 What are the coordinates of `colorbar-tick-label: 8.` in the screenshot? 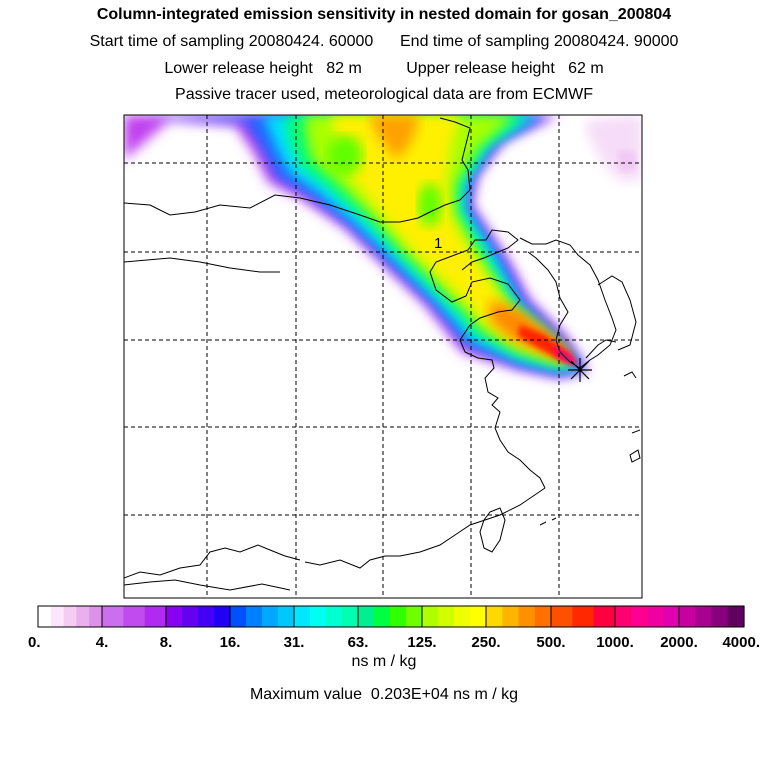 It's located at (166, 642).